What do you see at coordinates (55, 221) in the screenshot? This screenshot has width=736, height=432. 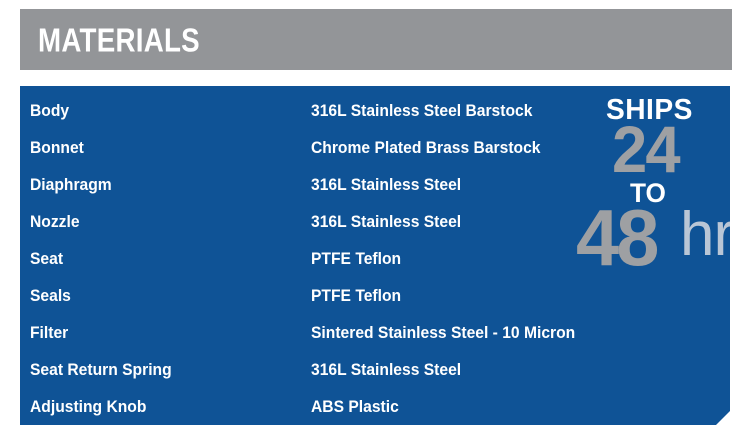 I see `material-name: Nozzle` at bounding box center [55, 221].